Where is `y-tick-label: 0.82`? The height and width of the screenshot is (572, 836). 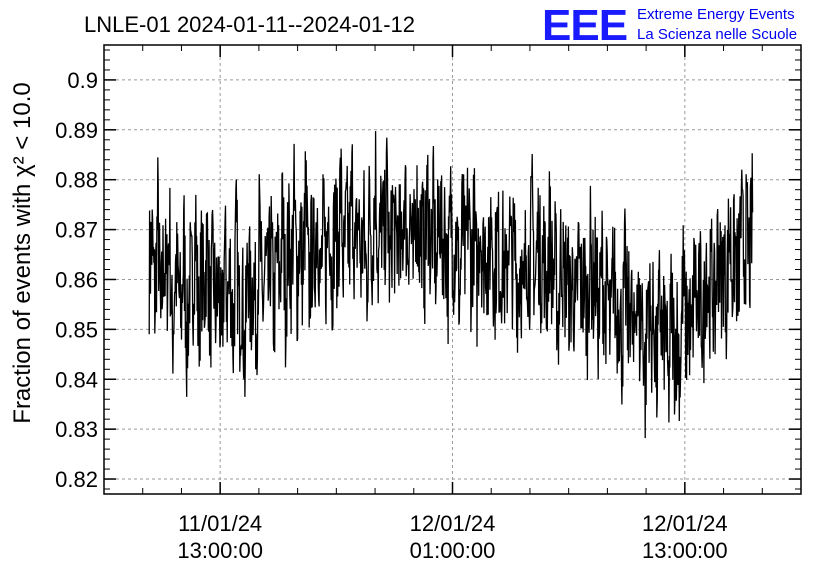
y-tick-label: 0.82 is located at coordinates (76, 479).